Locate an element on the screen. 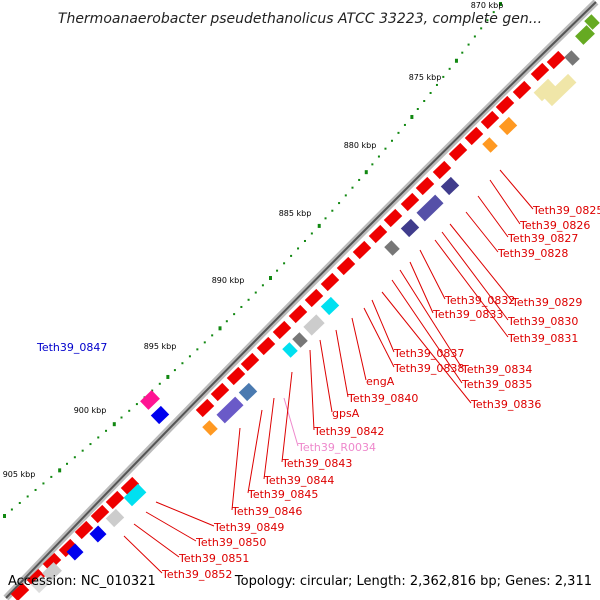 The height and width of the screenshot is (600, 600). gene-label: Teth39_0850 is located at coordinates (230, 542).